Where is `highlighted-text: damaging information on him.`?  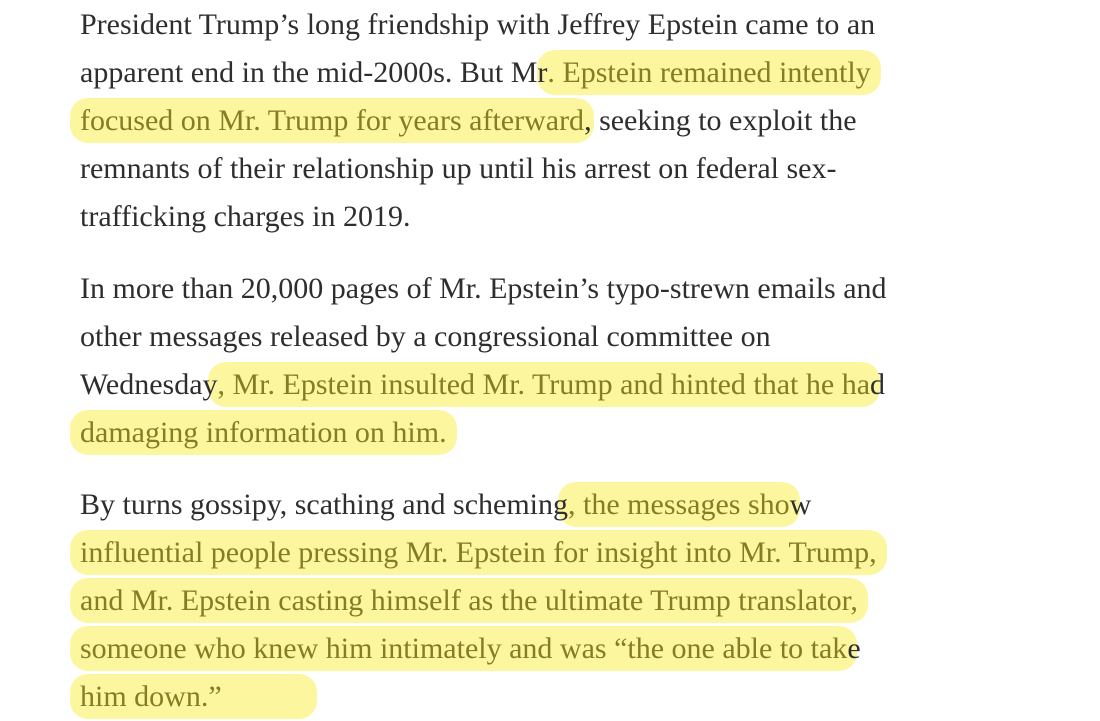 highlighted-text: damaging information on him. is located at coordinates (263, 432).